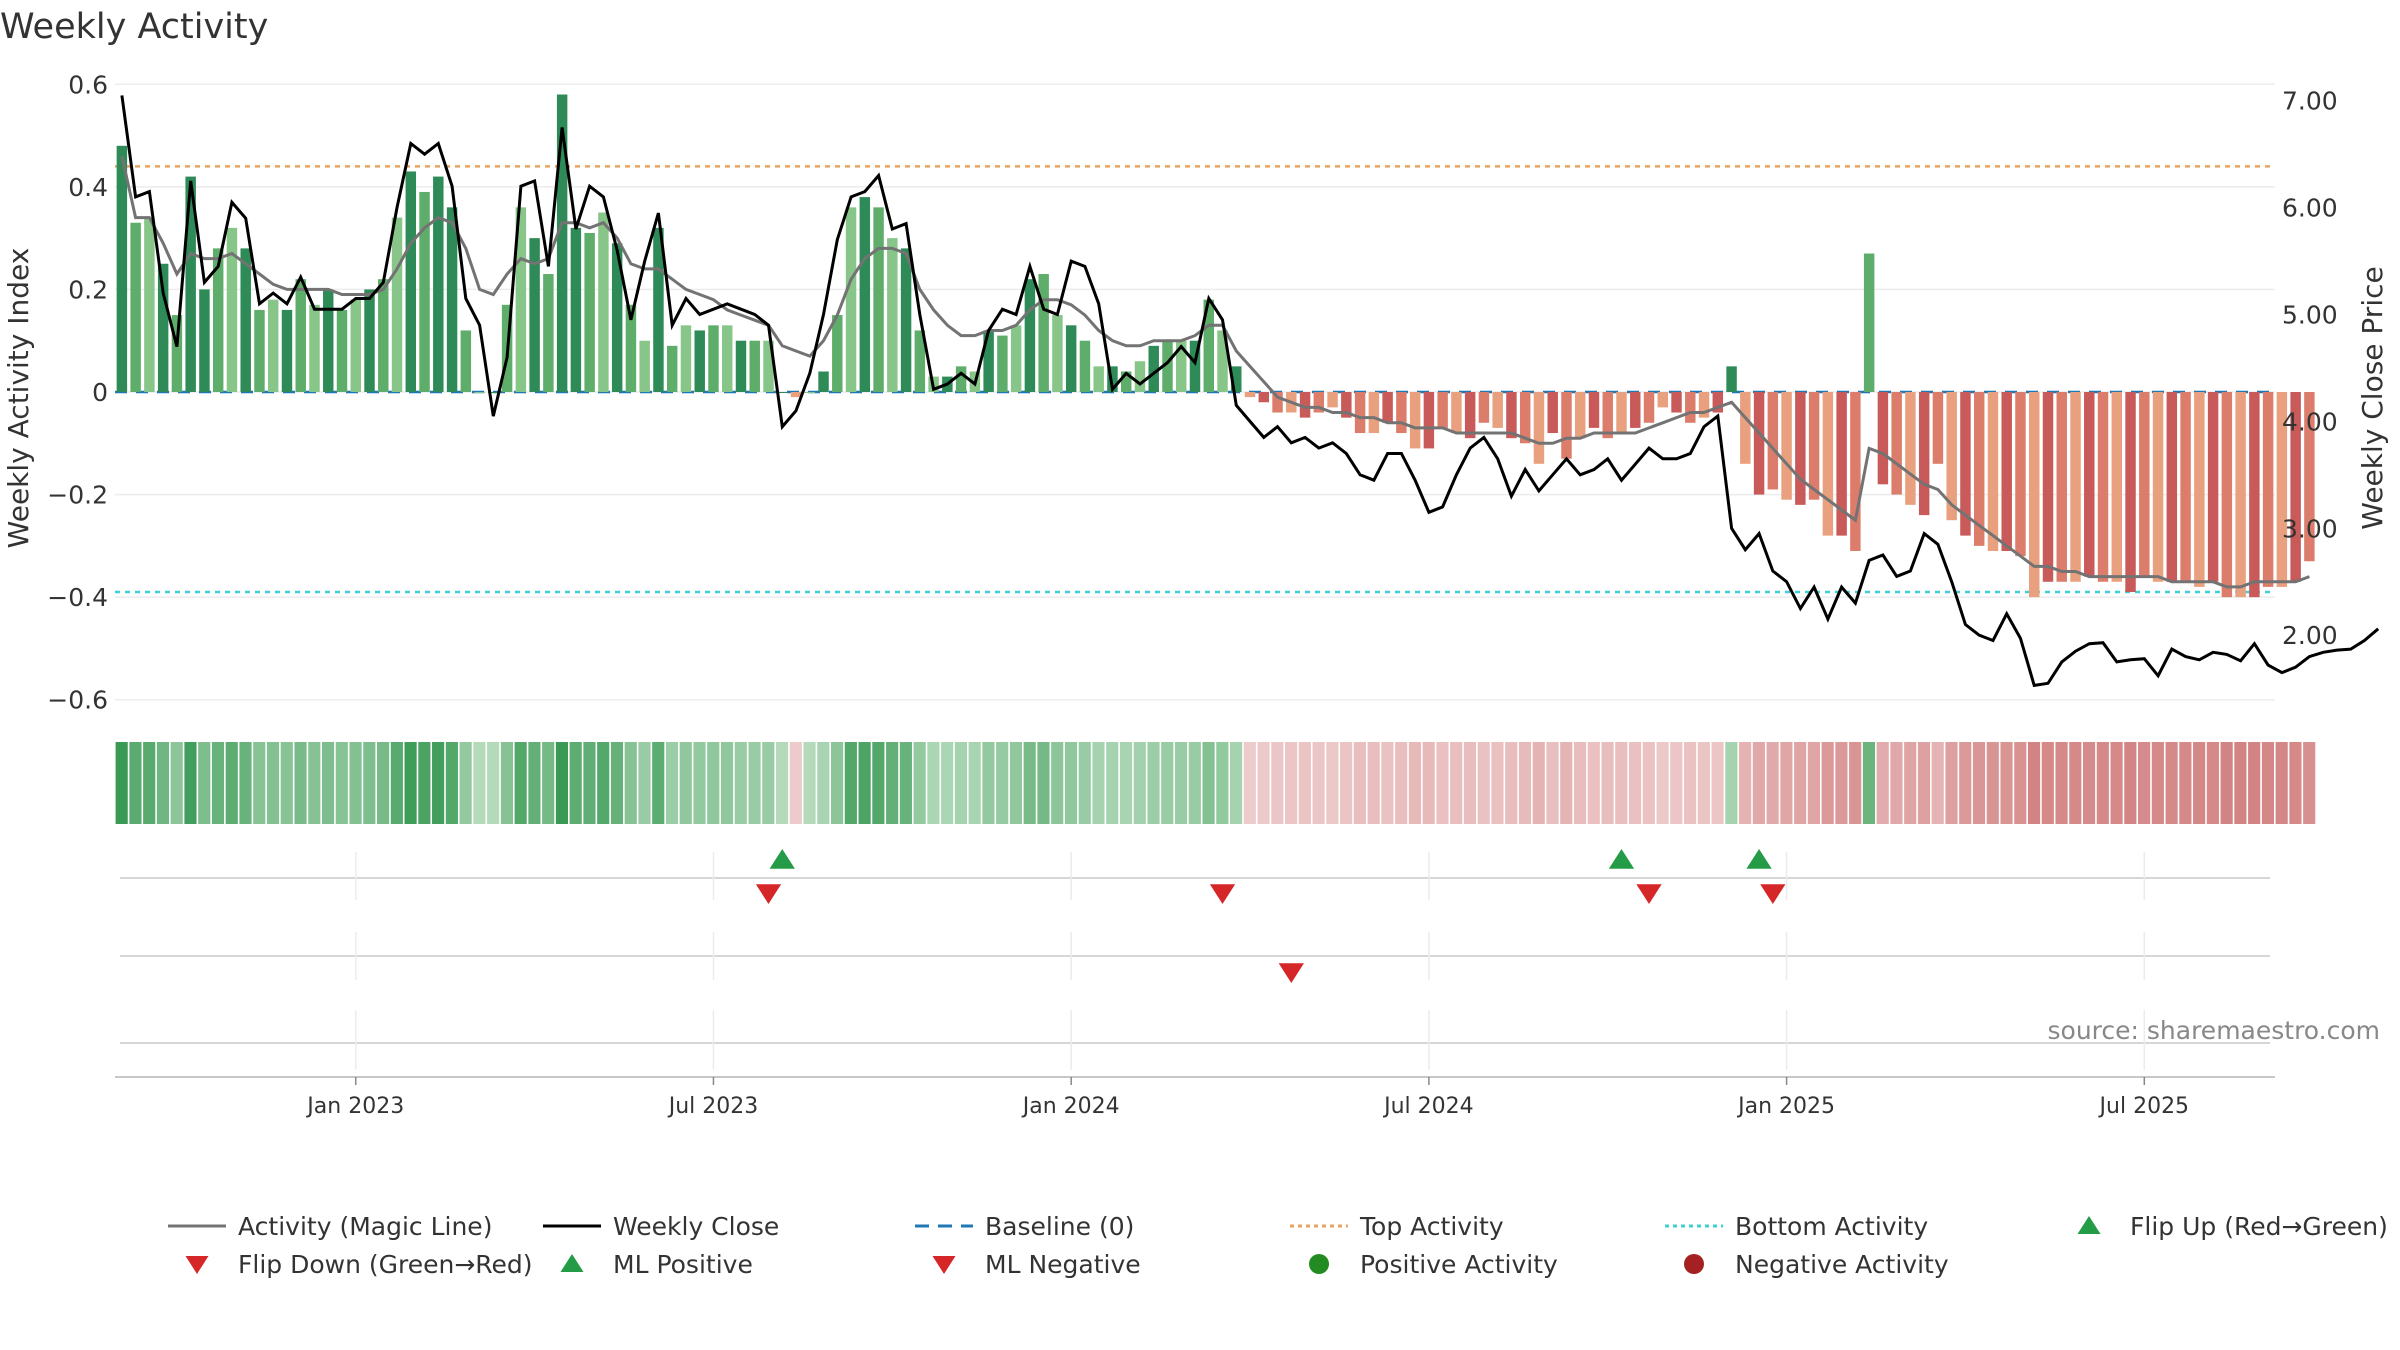 The height and width of the screenshot is (1350, 2400). What do you see at coordinates (385, 1264) in the screenshot?
I see `legend-label-6: Flip Down (Green→Red)` at bounding box center [385, 1264].